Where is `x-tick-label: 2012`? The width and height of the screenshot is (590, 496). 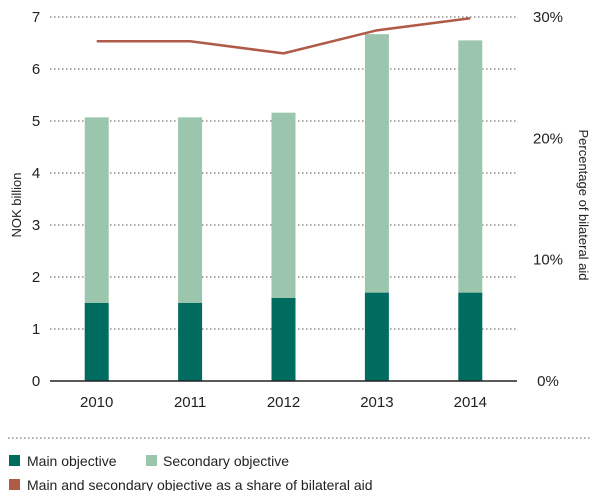
x-tick-label: 2012 is located at coordinates (283, 402).